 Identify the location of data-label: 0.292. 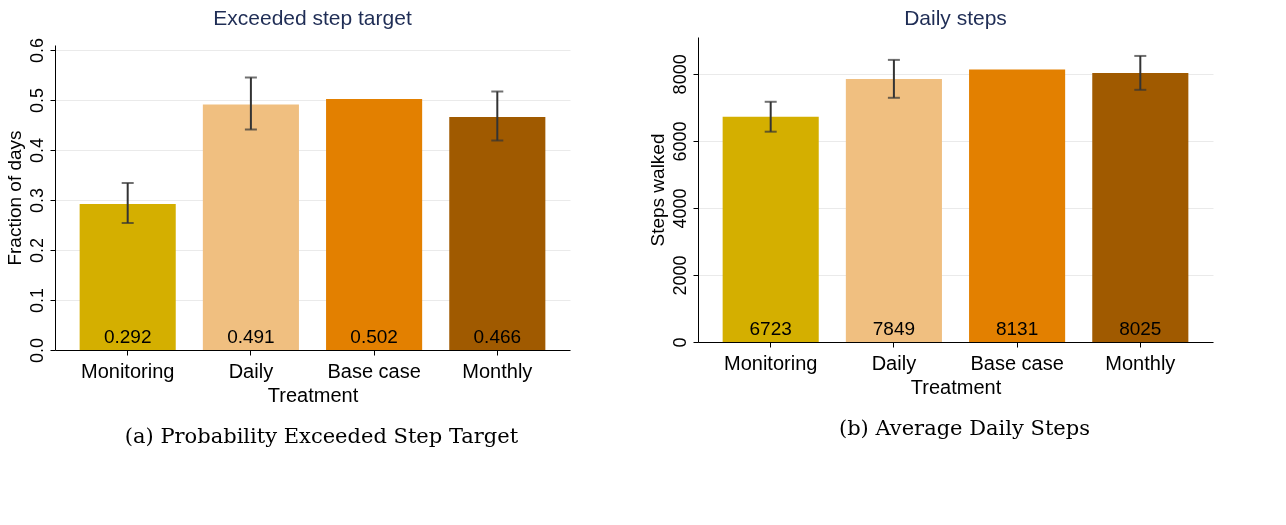
(127, 336).